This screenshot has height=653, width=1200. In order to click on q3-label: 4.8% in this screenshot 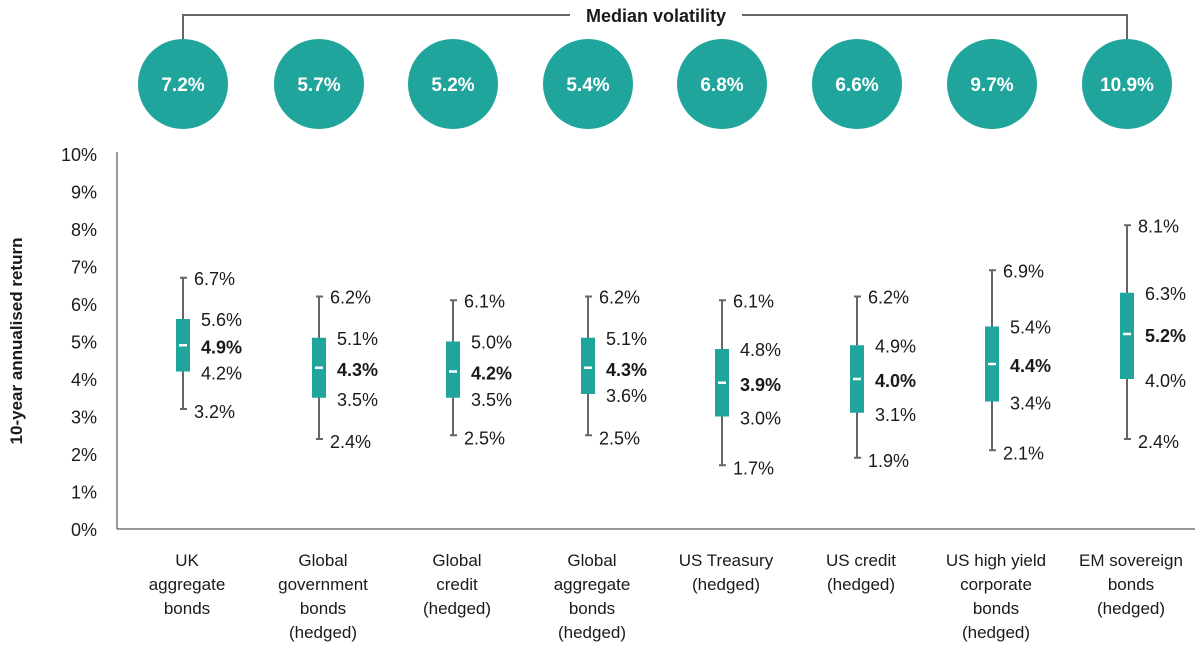, I will do `click(760, 350)`.